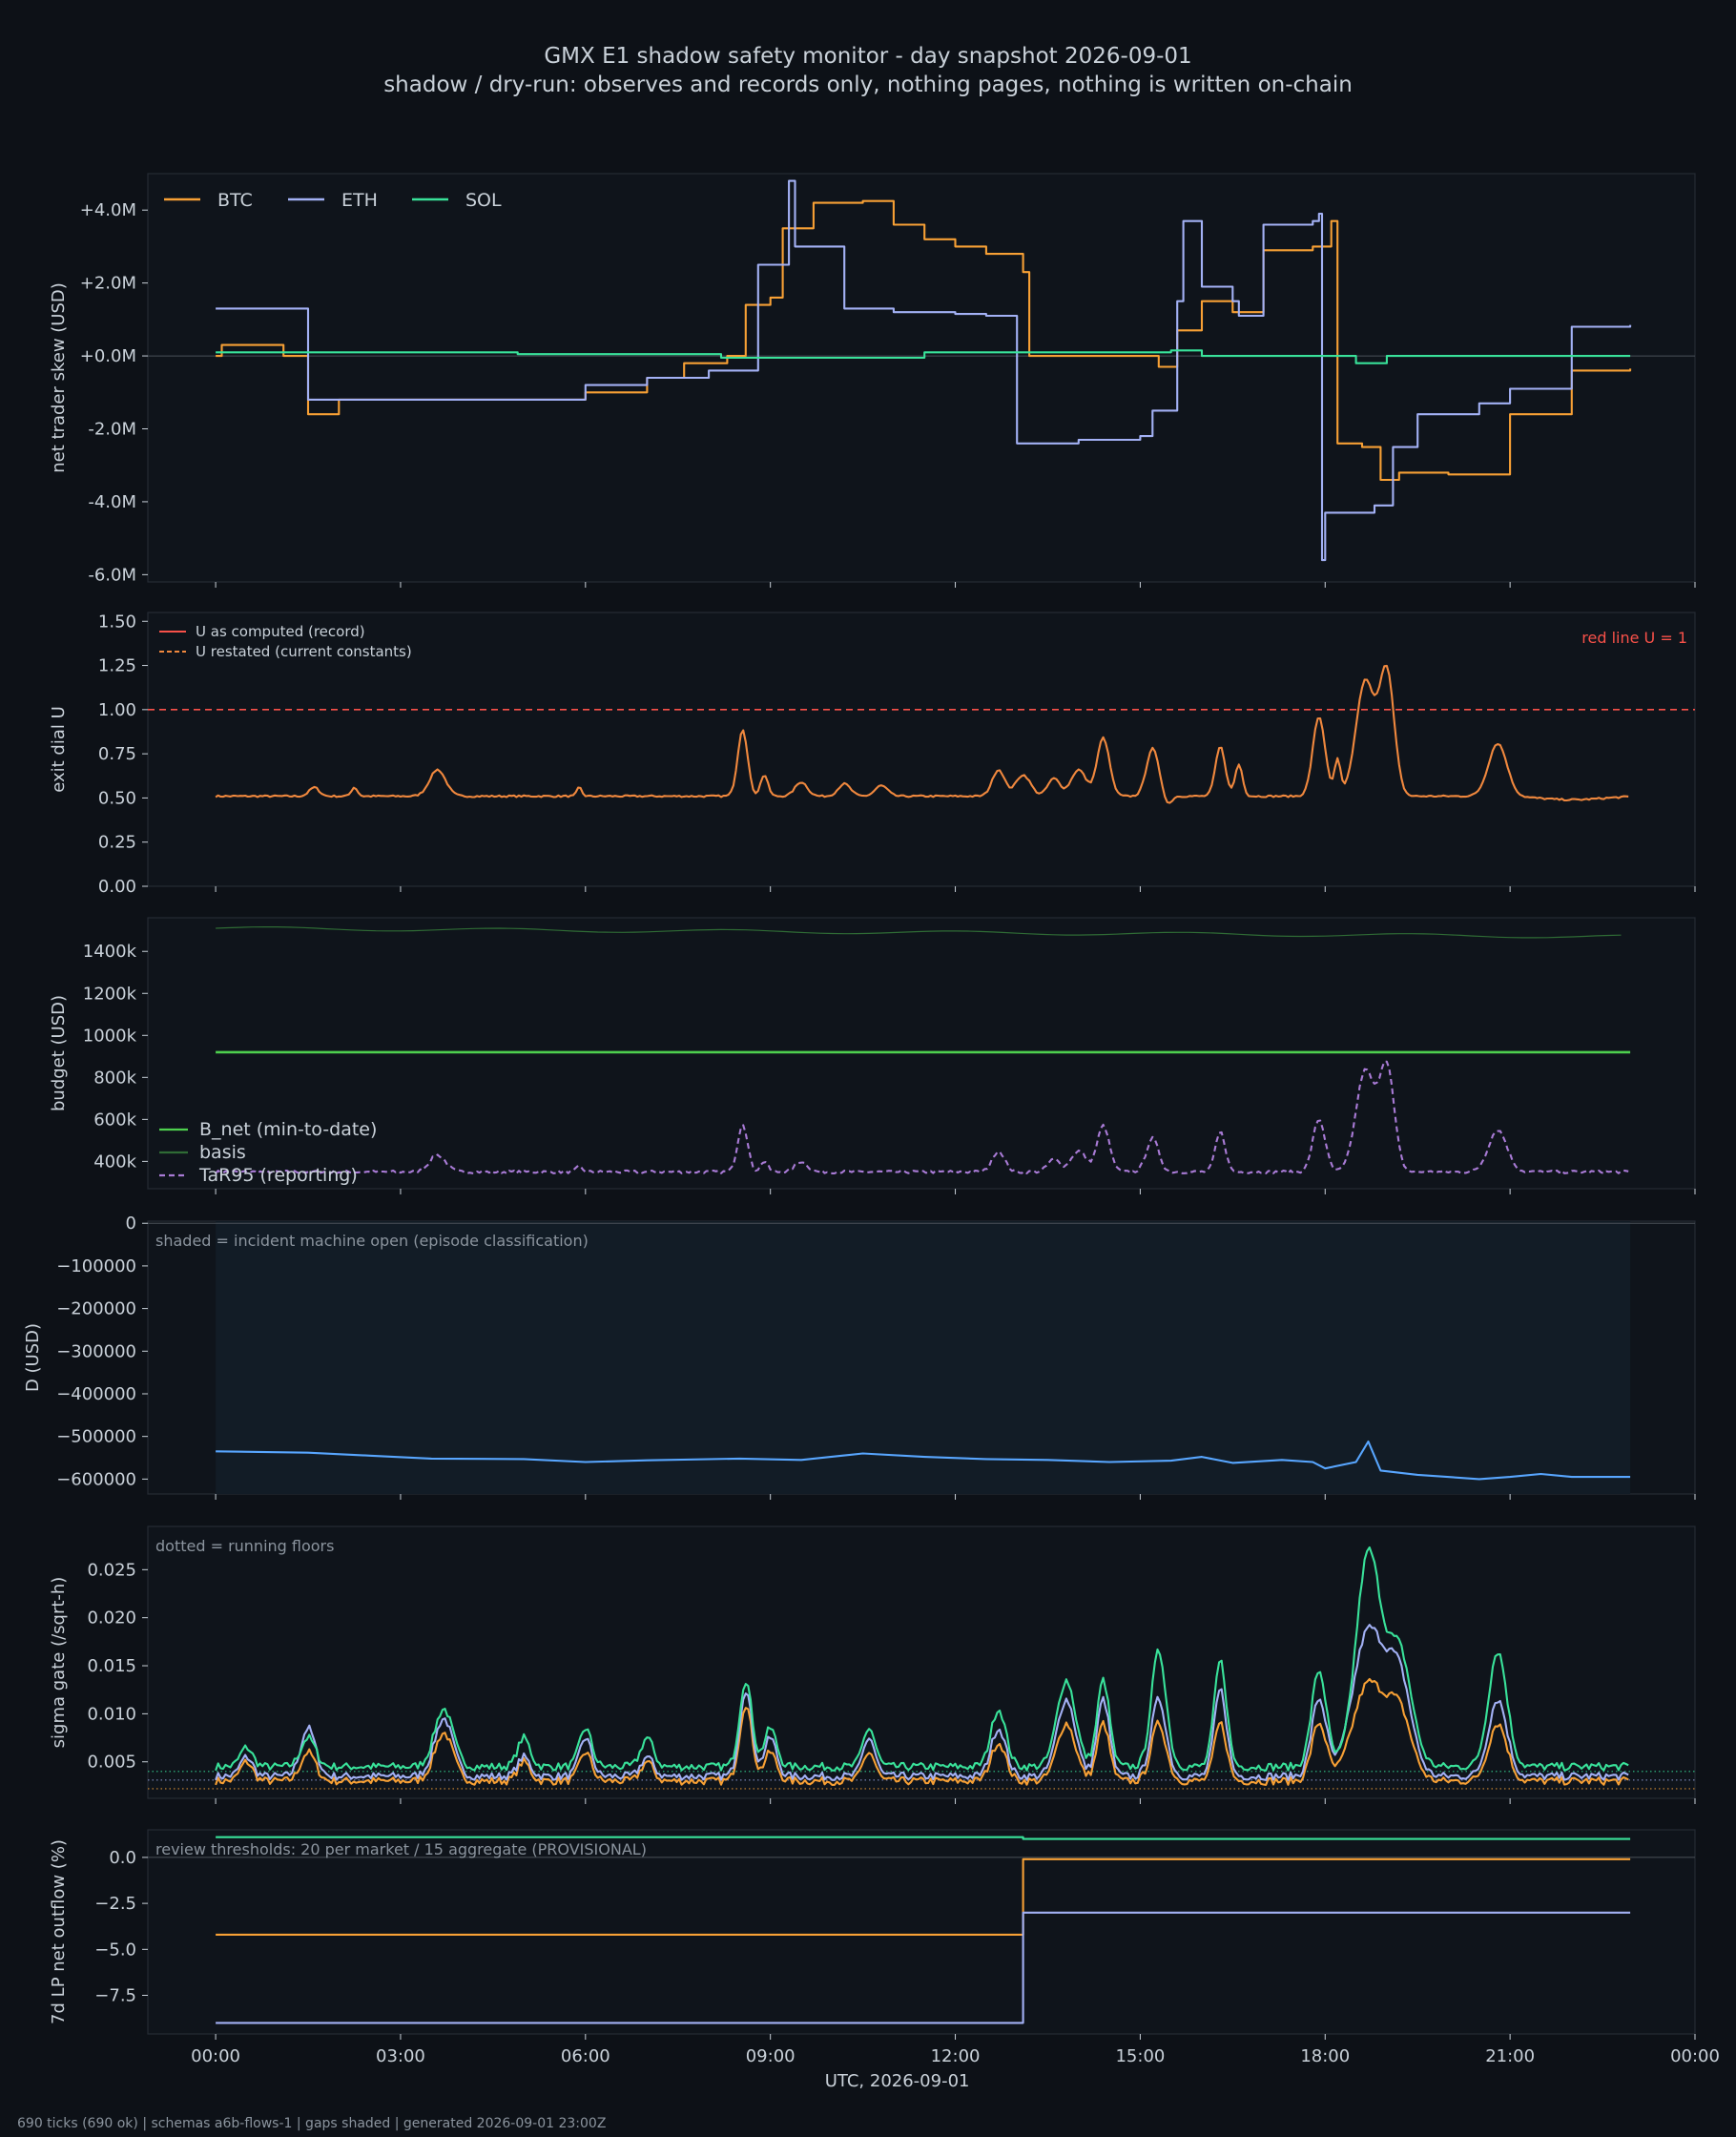 The height and width of the screenshot is (2137, 1736). I want to click on legend-label: BTC, so click(235, 200).